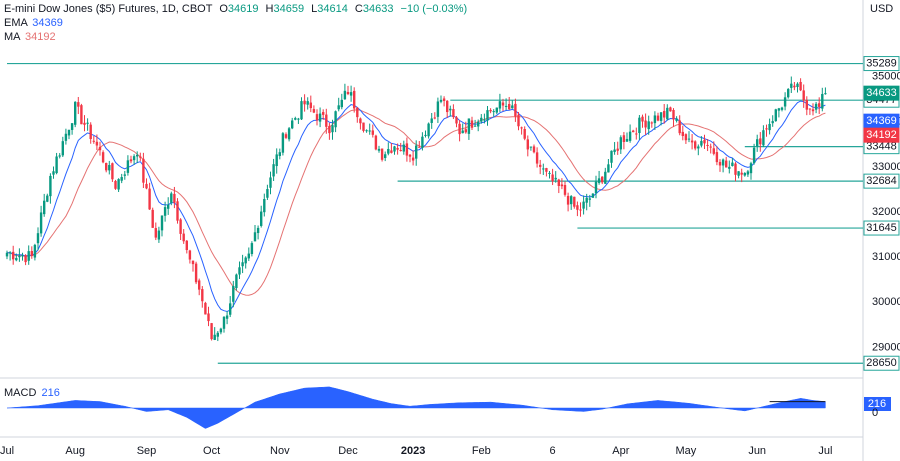 Image resolution: width=900 pixels, height=461 pixels. What do you see at coordinates (416, 451) in the screenshot?
I see `time-axis: Jul Aug Sep Oct Nov Dec 2023 Feb 6 Apr May Jun Jul` at bounding box center [416, 451].